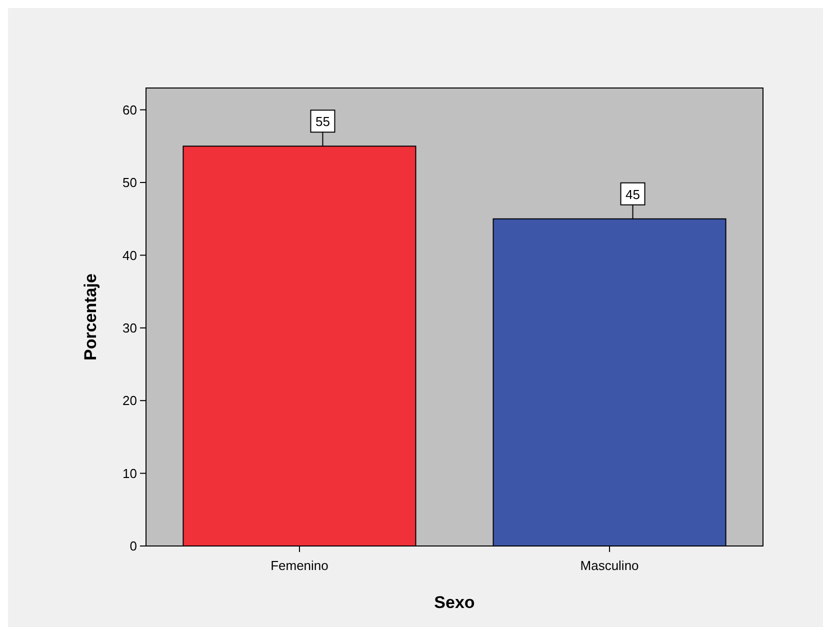  Describe the element at coordinates (129, 182) in the screenshot. I see `y-tick-label: 50` at that location.